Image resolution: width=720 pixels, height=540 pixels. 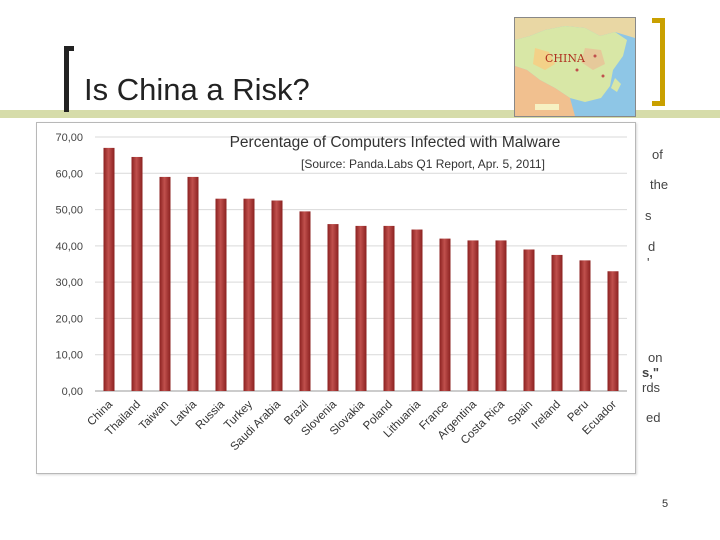 What do you see at coordinates (69, 174) in the screenshot?
I see `y-tick-label: 60,00` at bounding box center [69, 174].